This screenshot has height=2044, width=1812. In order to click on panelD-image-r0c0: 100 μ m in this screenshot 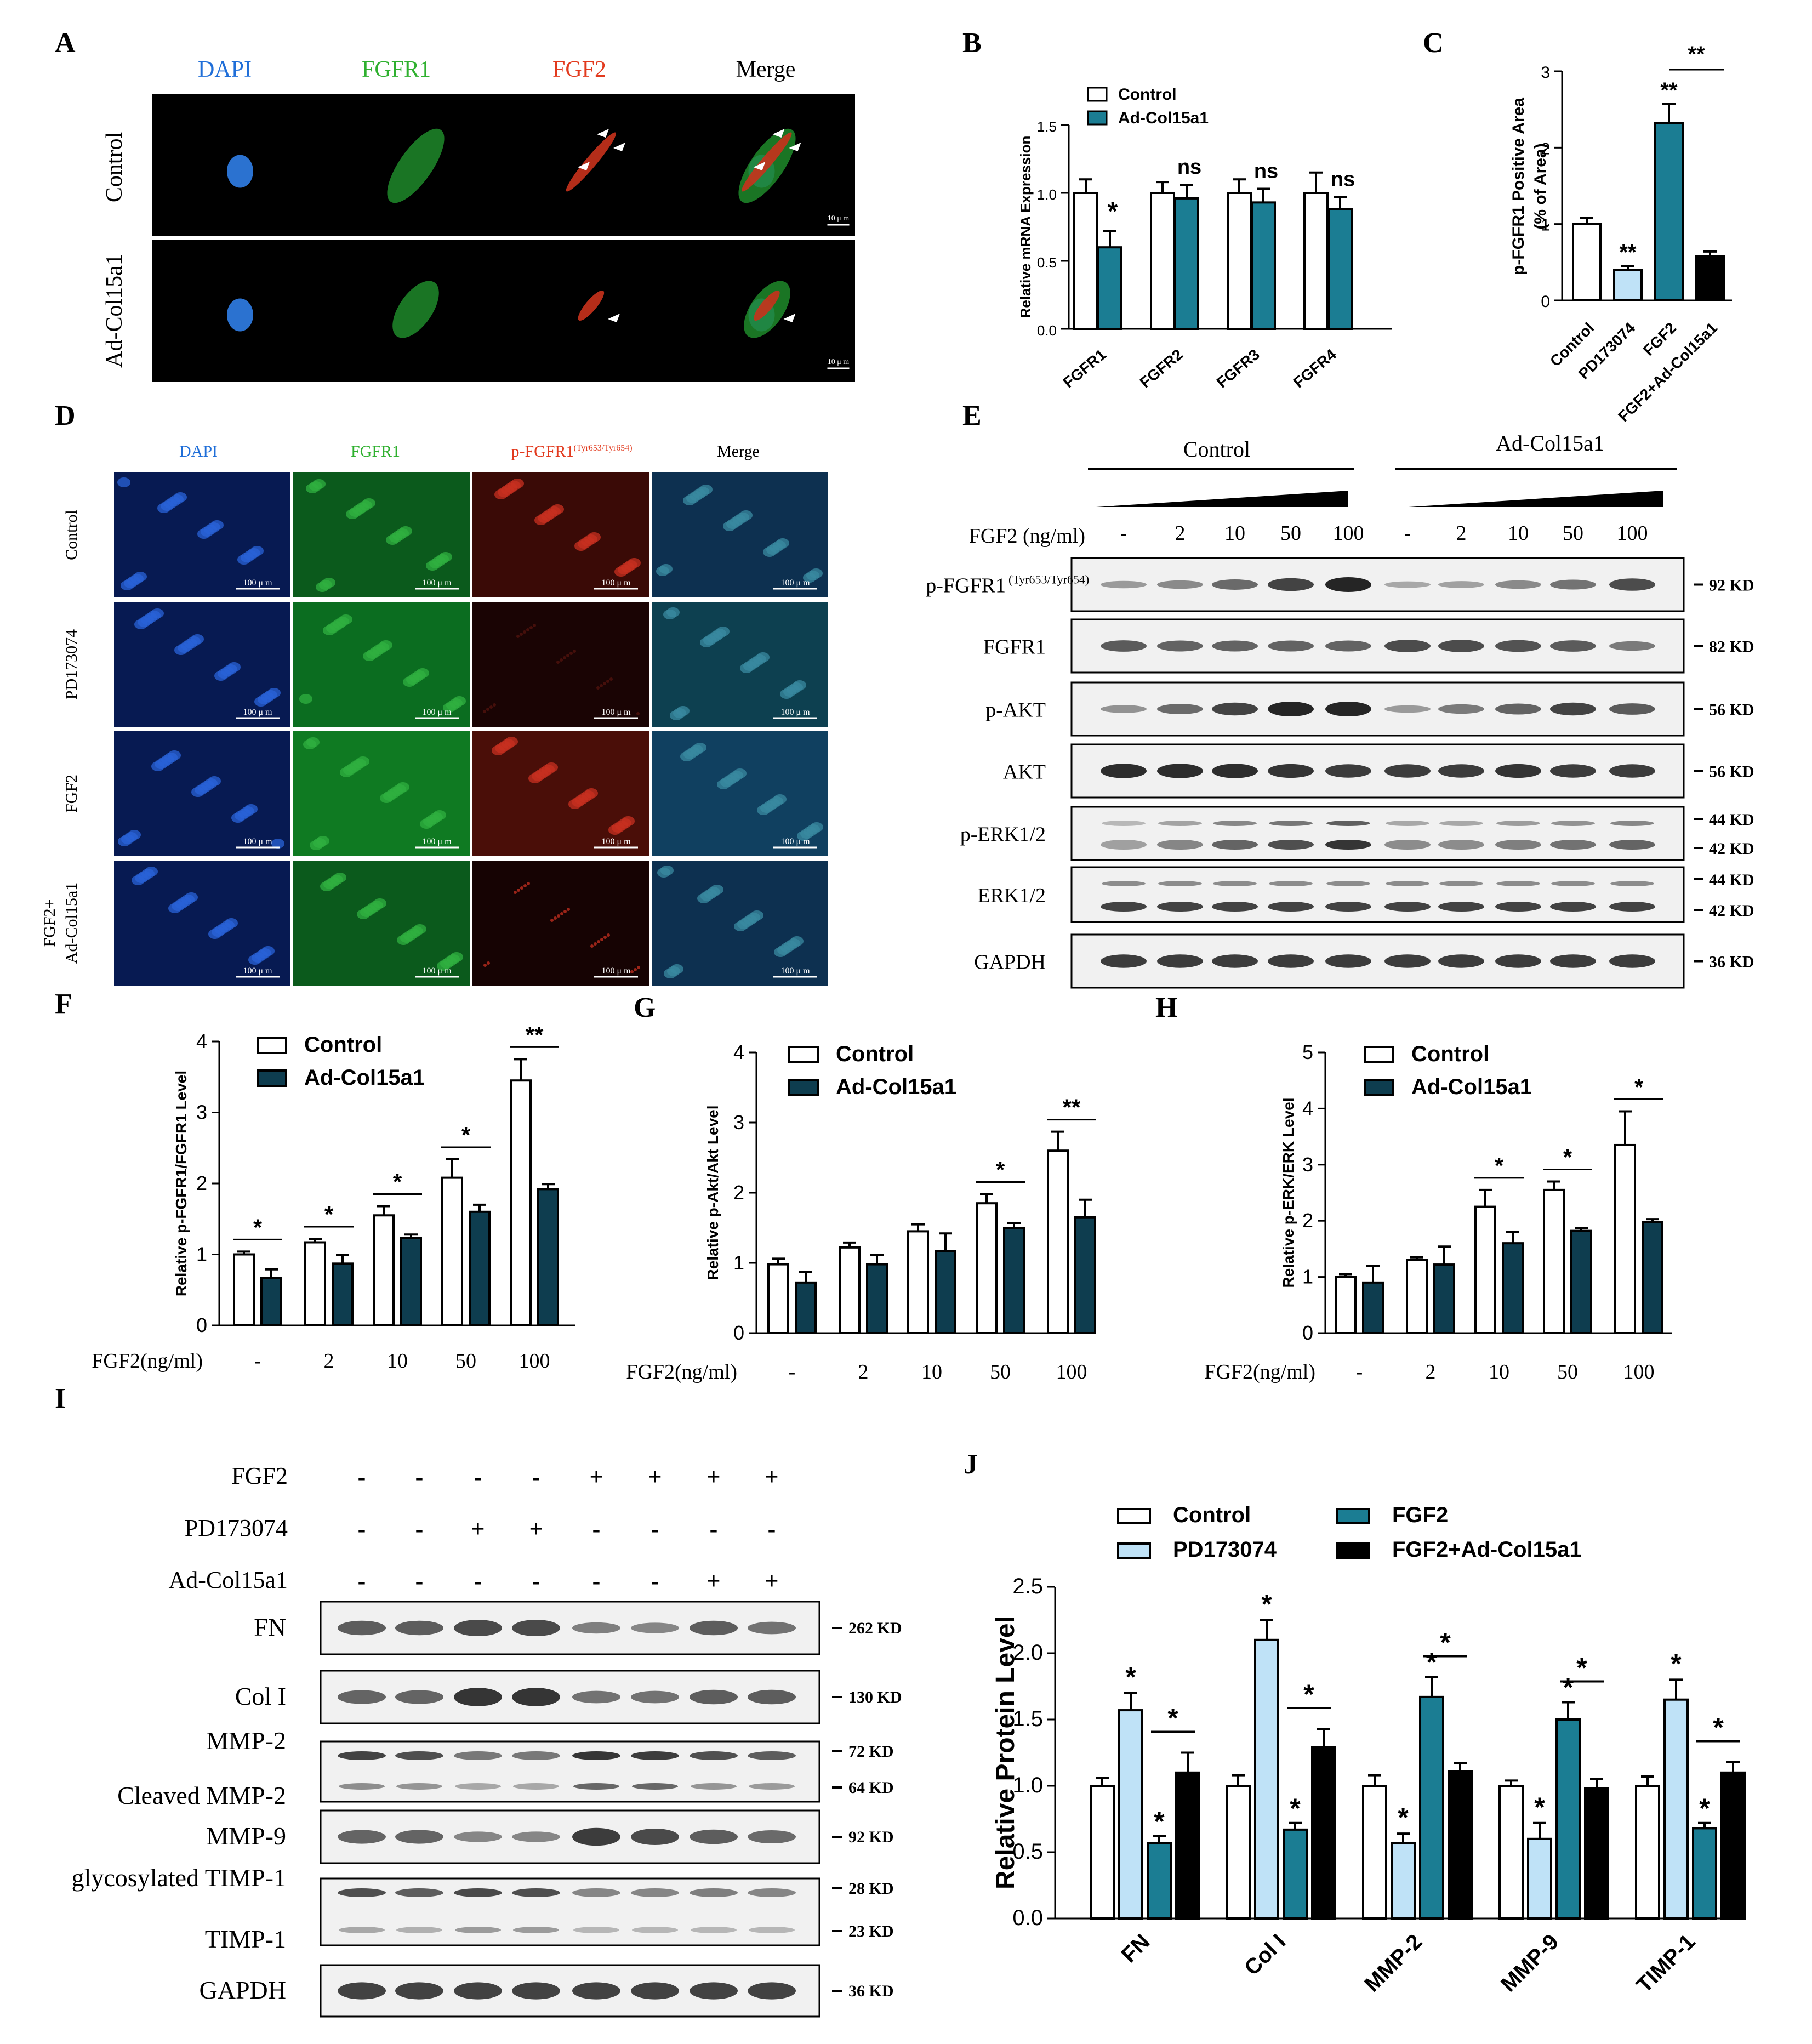, I will do `click(202, 534)`.